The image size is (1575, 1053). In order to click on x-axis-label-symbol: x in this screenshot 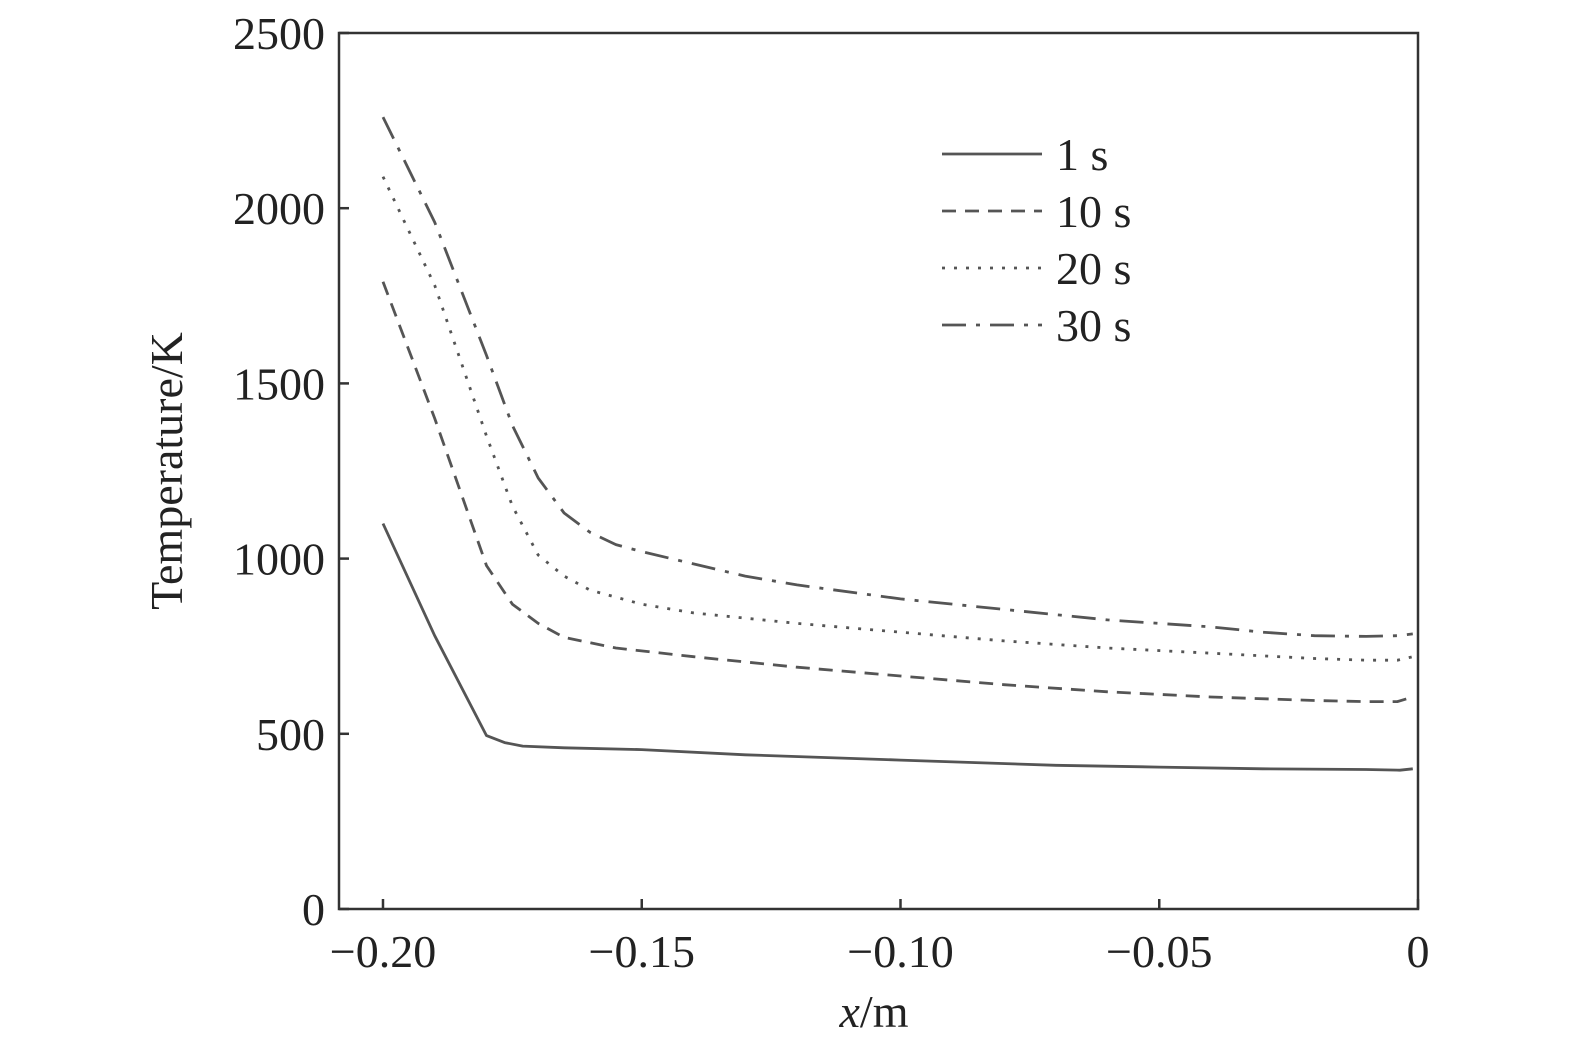, I will do `click(850, 1011)`.